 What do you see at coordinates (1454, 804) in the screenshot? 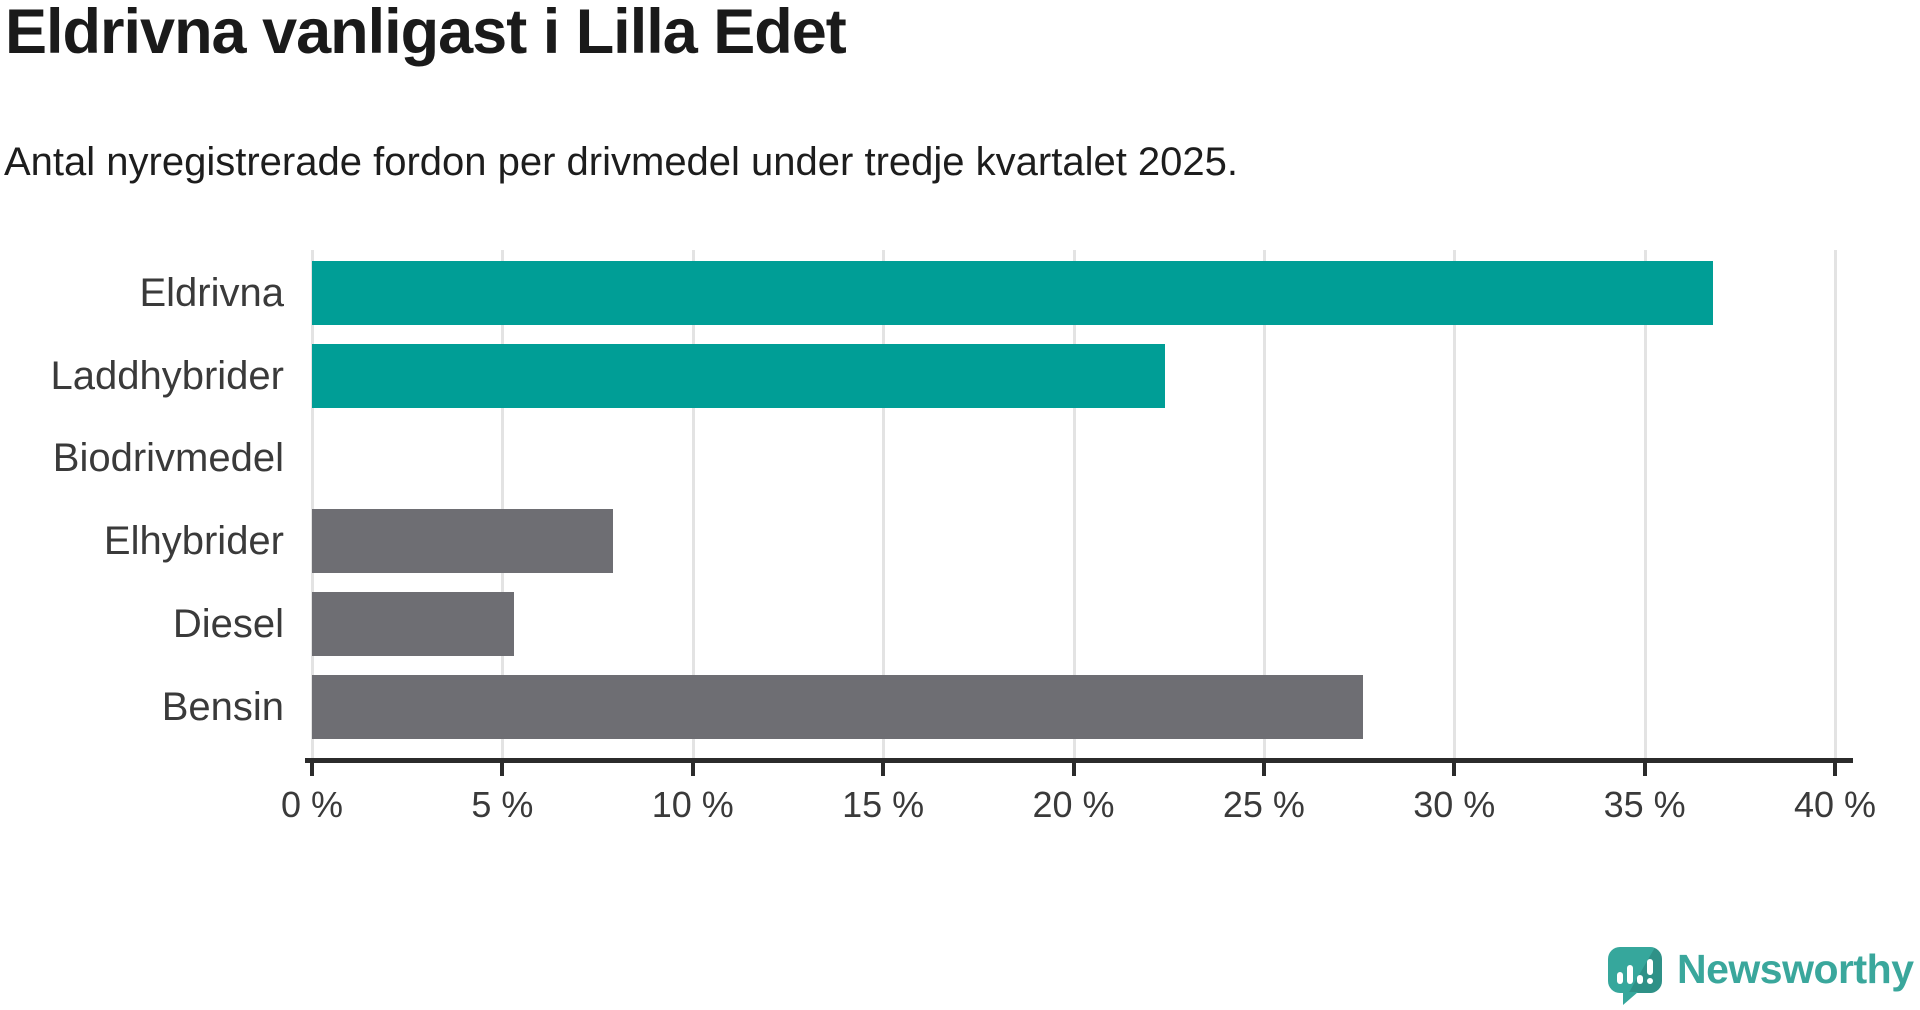
I see `x-axis-tick-label: 30 %` at bounding box center [1454, 804].